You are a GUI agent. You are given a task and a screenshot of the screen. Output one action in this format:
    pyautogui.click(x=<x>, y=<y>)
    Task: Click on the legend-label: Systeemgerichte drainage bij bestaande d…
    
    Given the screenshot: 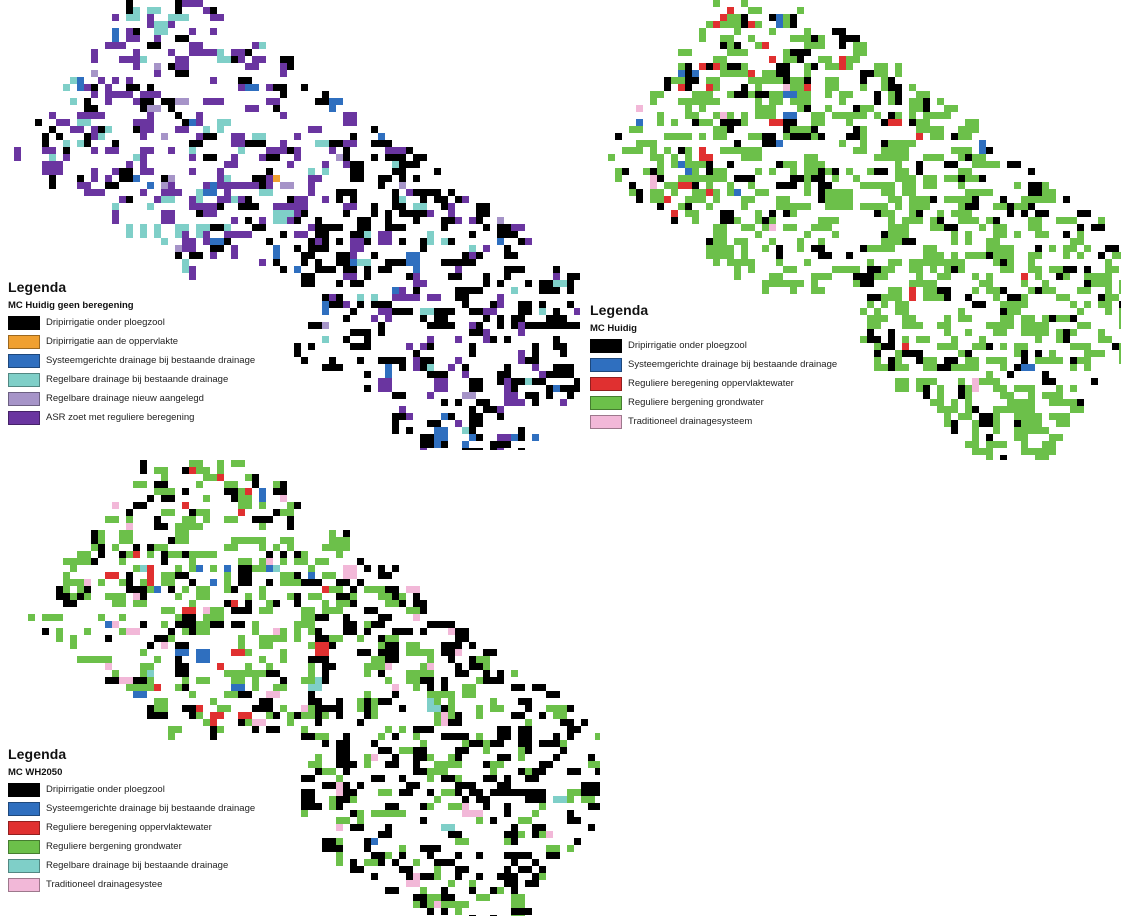 What is the action you would take?
    pyautogui.click(x=151, y=808)
    